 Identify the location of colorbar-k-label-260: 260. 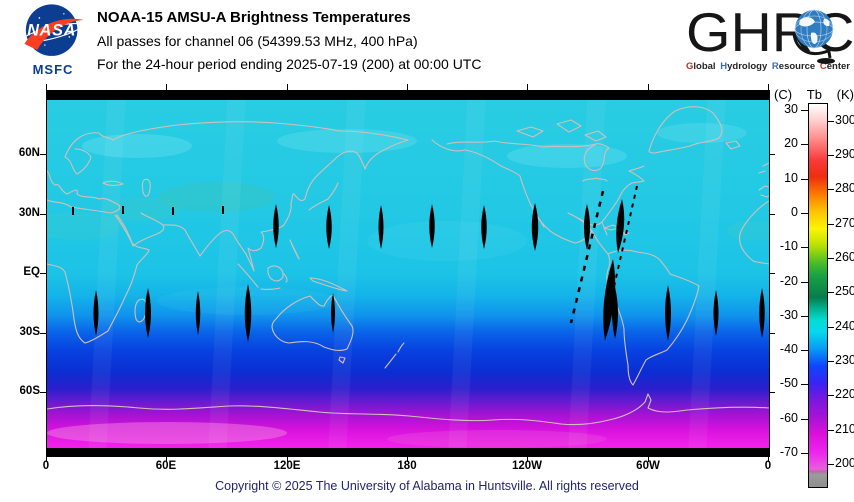
(844, 257).